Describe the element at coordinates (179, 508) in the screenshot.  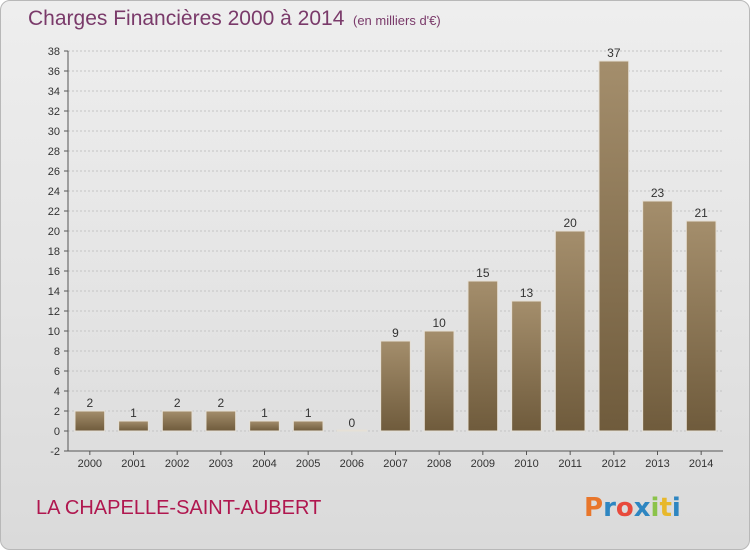
I see `town-name: LA CHAPELLE-SAINT-AUBERT` at that location.